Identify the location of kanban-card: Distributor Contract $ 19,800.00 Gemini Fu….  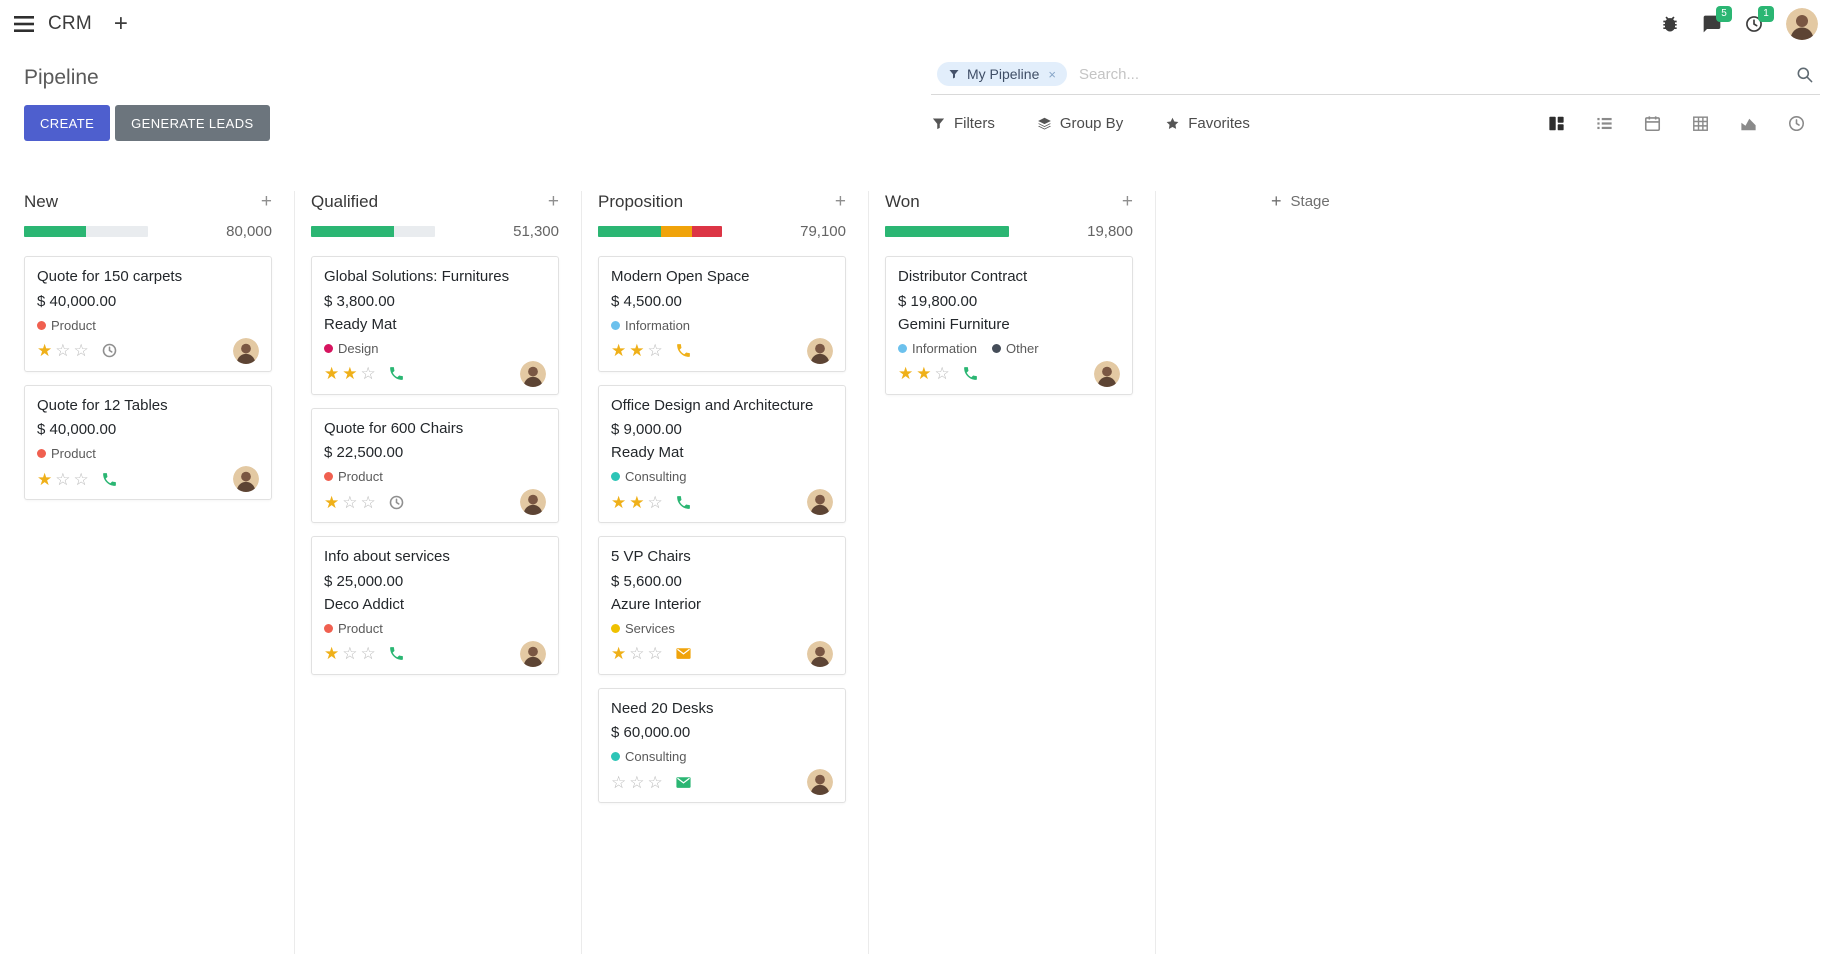
(1009, 325).